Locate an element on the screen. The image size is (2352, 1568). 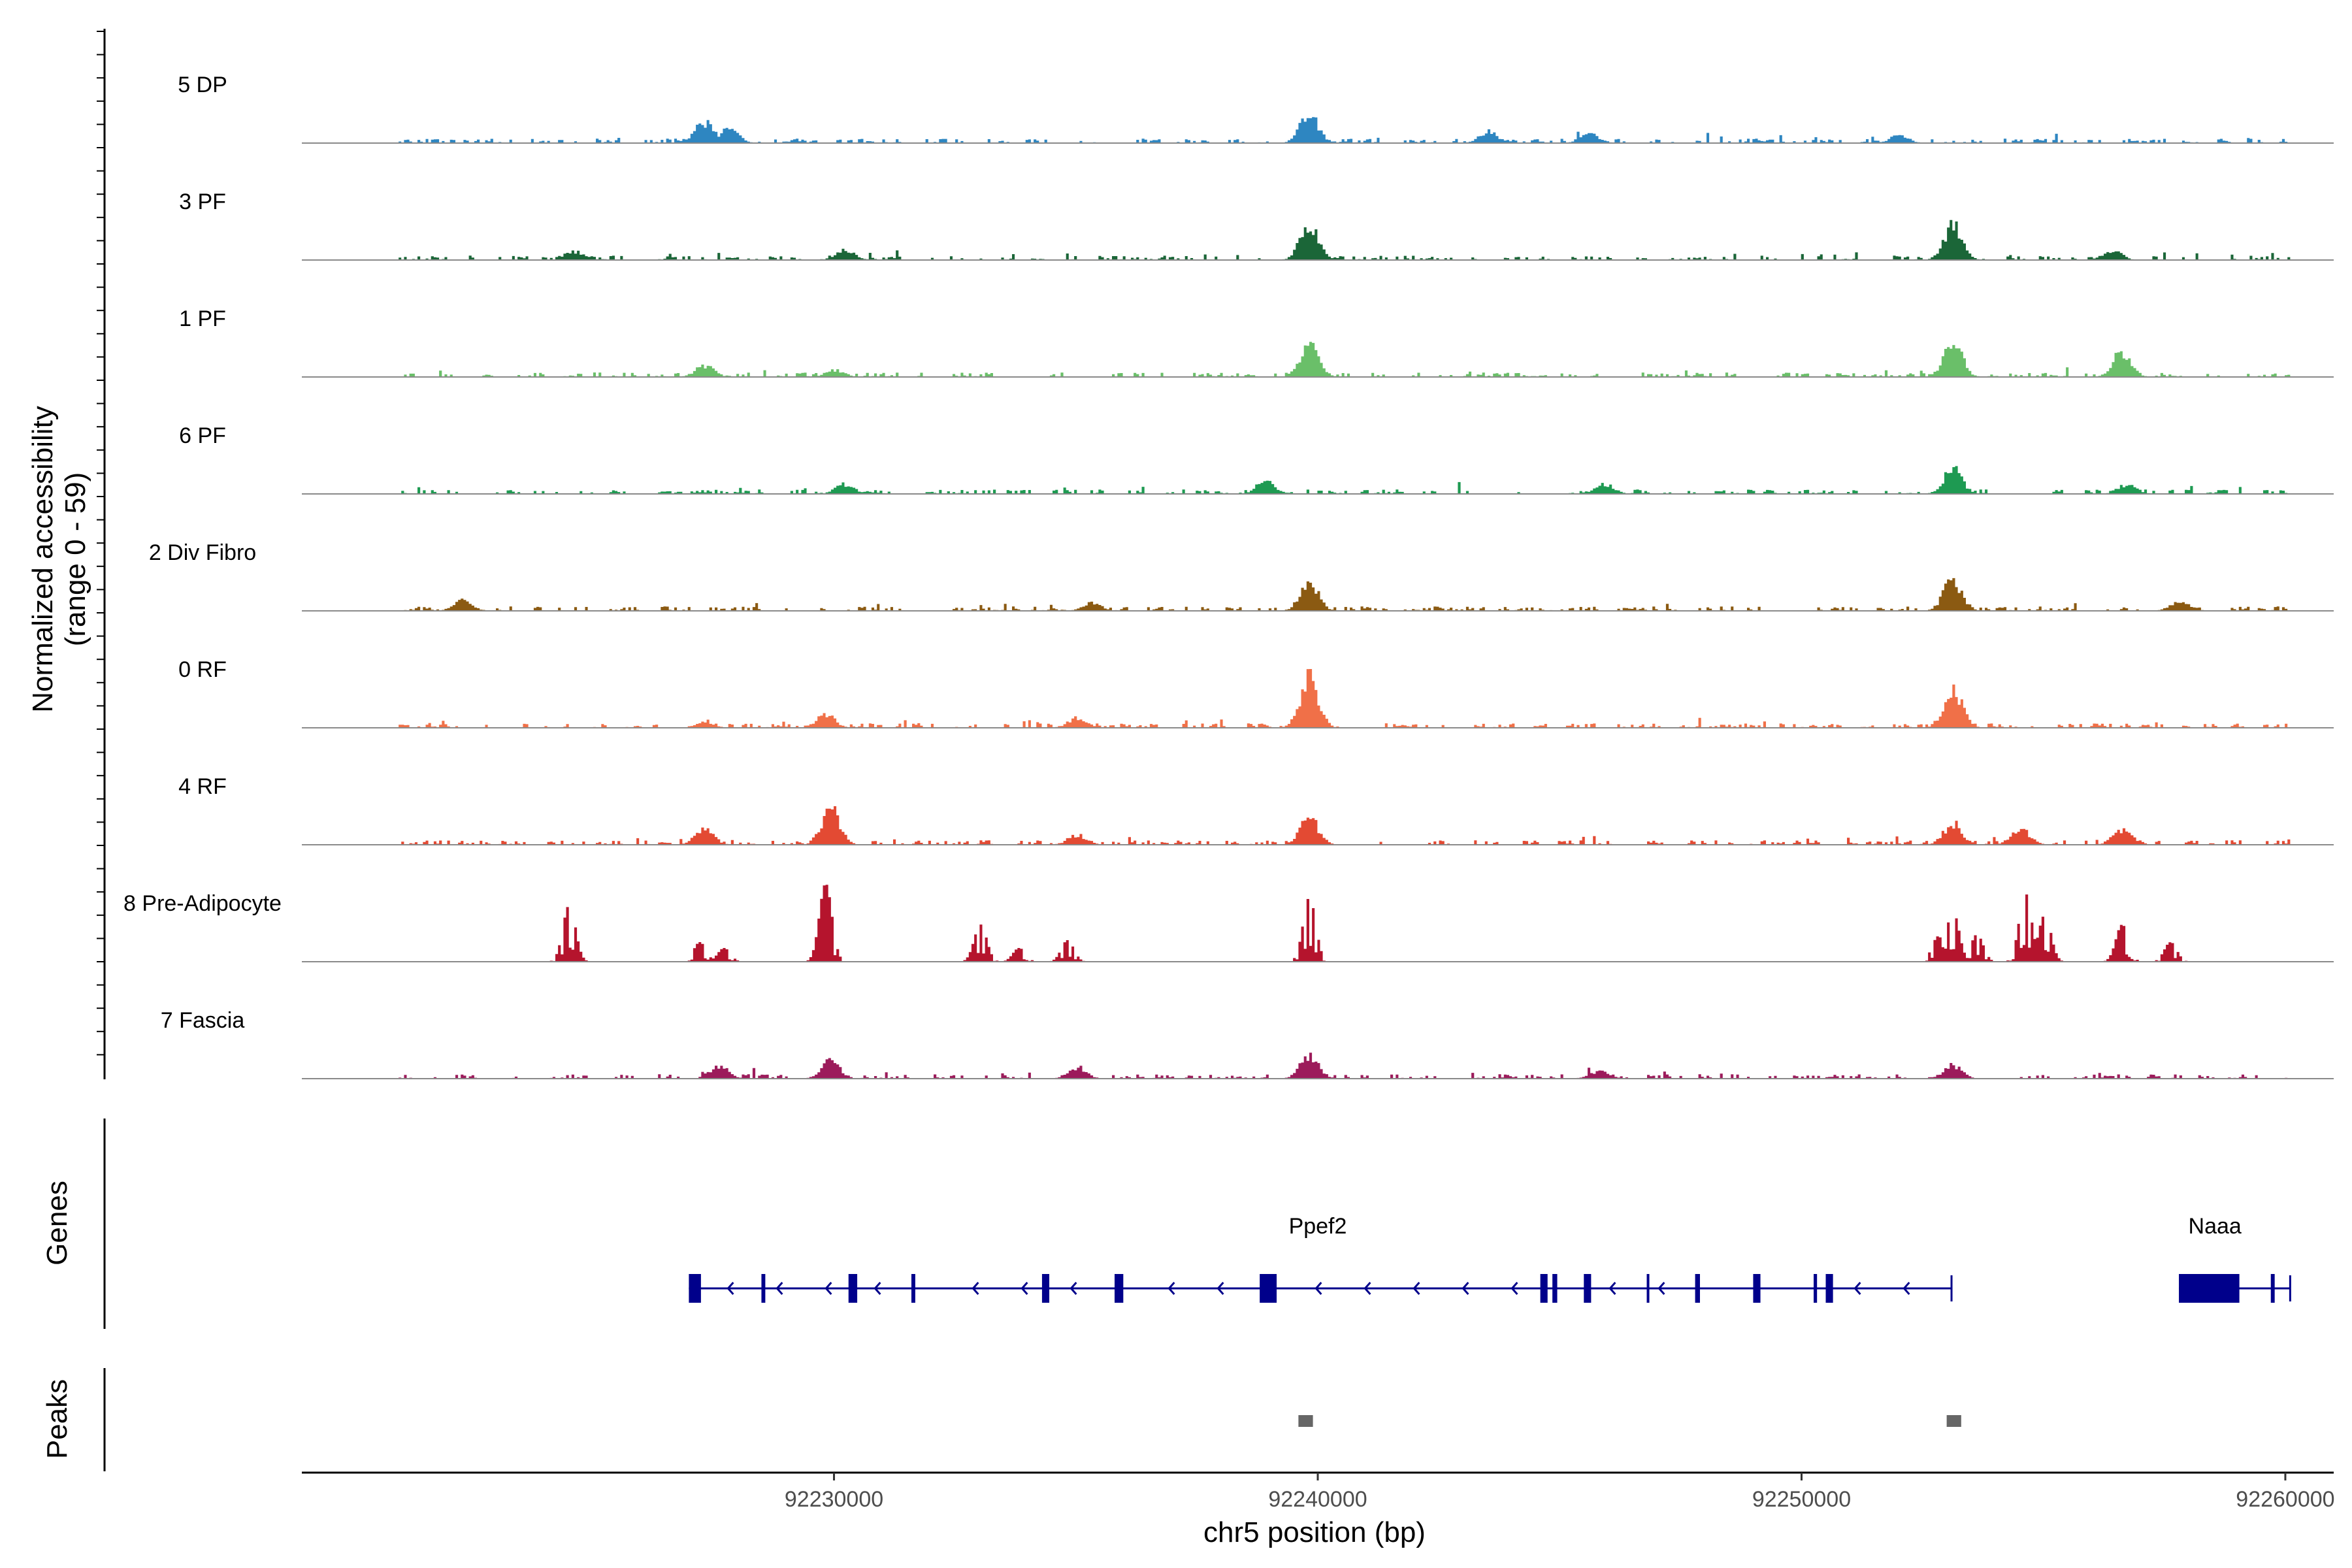
track-6-pf: 6 PF is located at coordinates (1256, 459).